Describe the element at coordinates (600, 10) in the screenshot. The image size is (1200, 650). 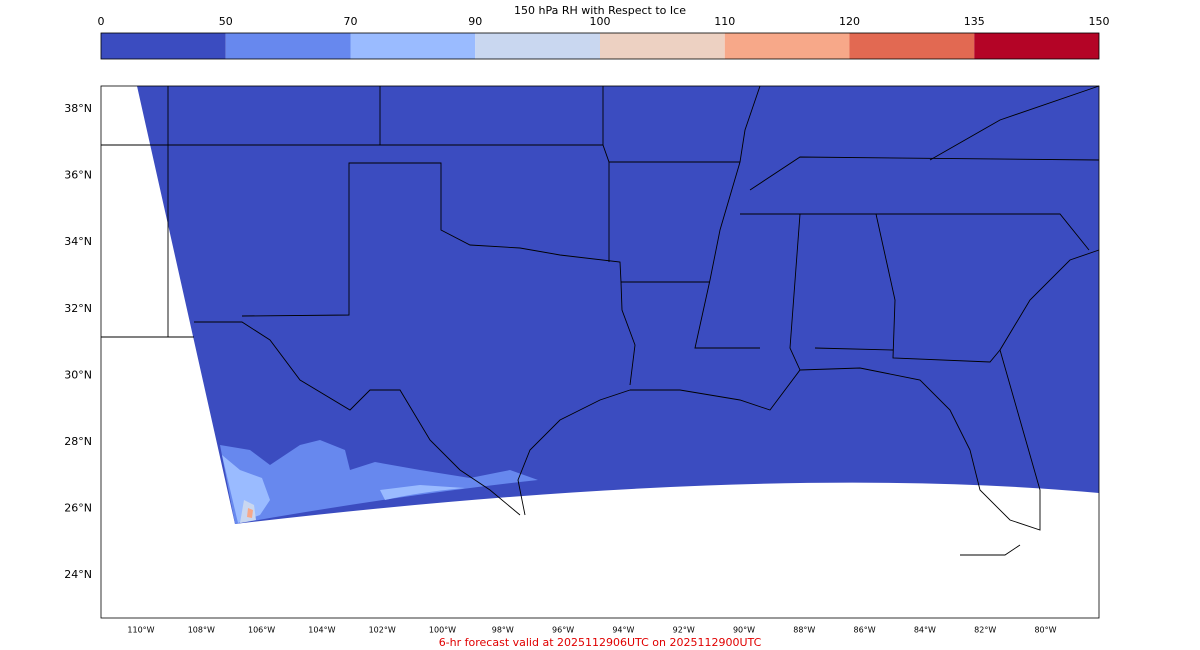
I see `colorbar-title: 150 hPa RH with Respect to Ice` at that location.